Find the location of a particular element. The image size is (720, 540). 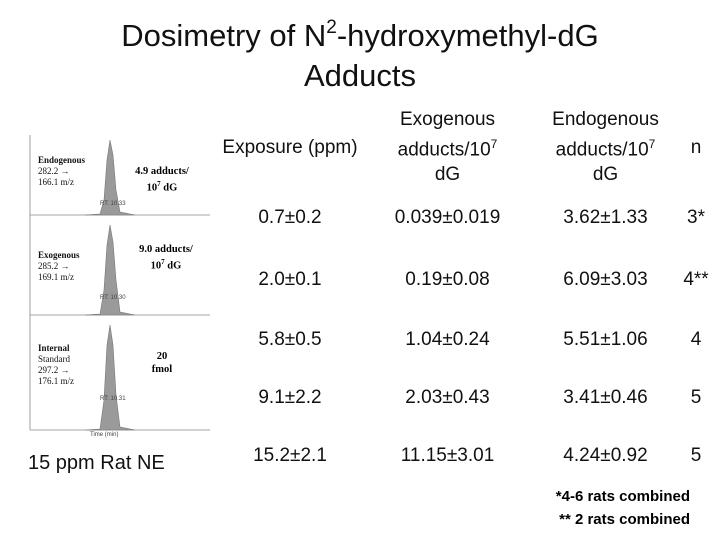

title-text: -hydroxymethyl-dG is located at coordinates (467, 35).